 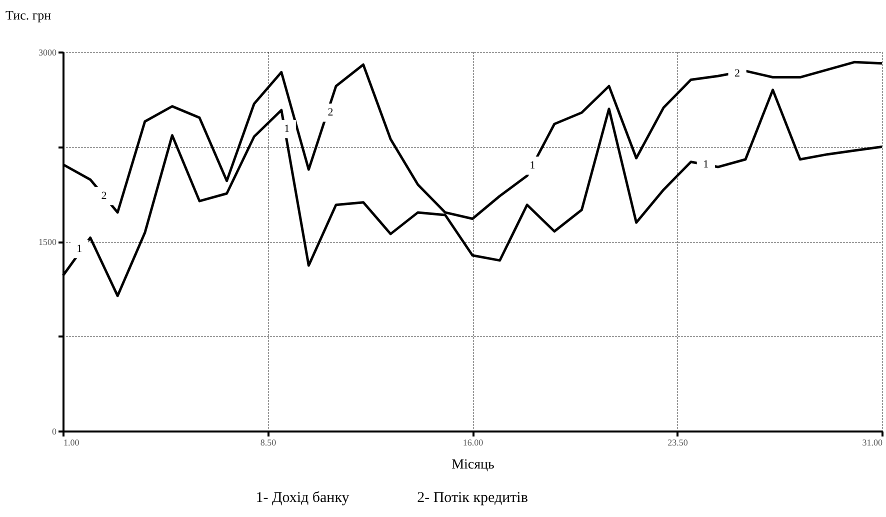 I want to click on text: 2- Потік кредитів, so click(x=472, y=498).